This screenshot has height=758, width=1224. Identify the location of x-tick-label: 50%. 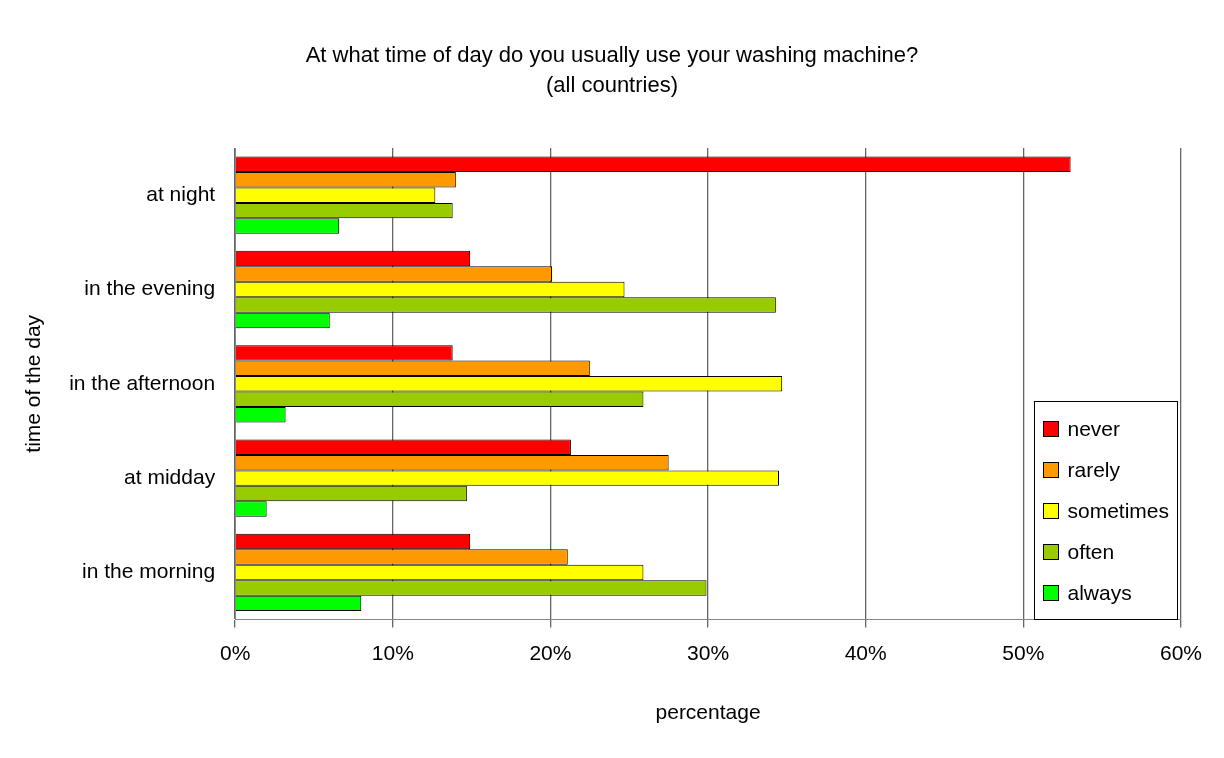
(1023, 652).